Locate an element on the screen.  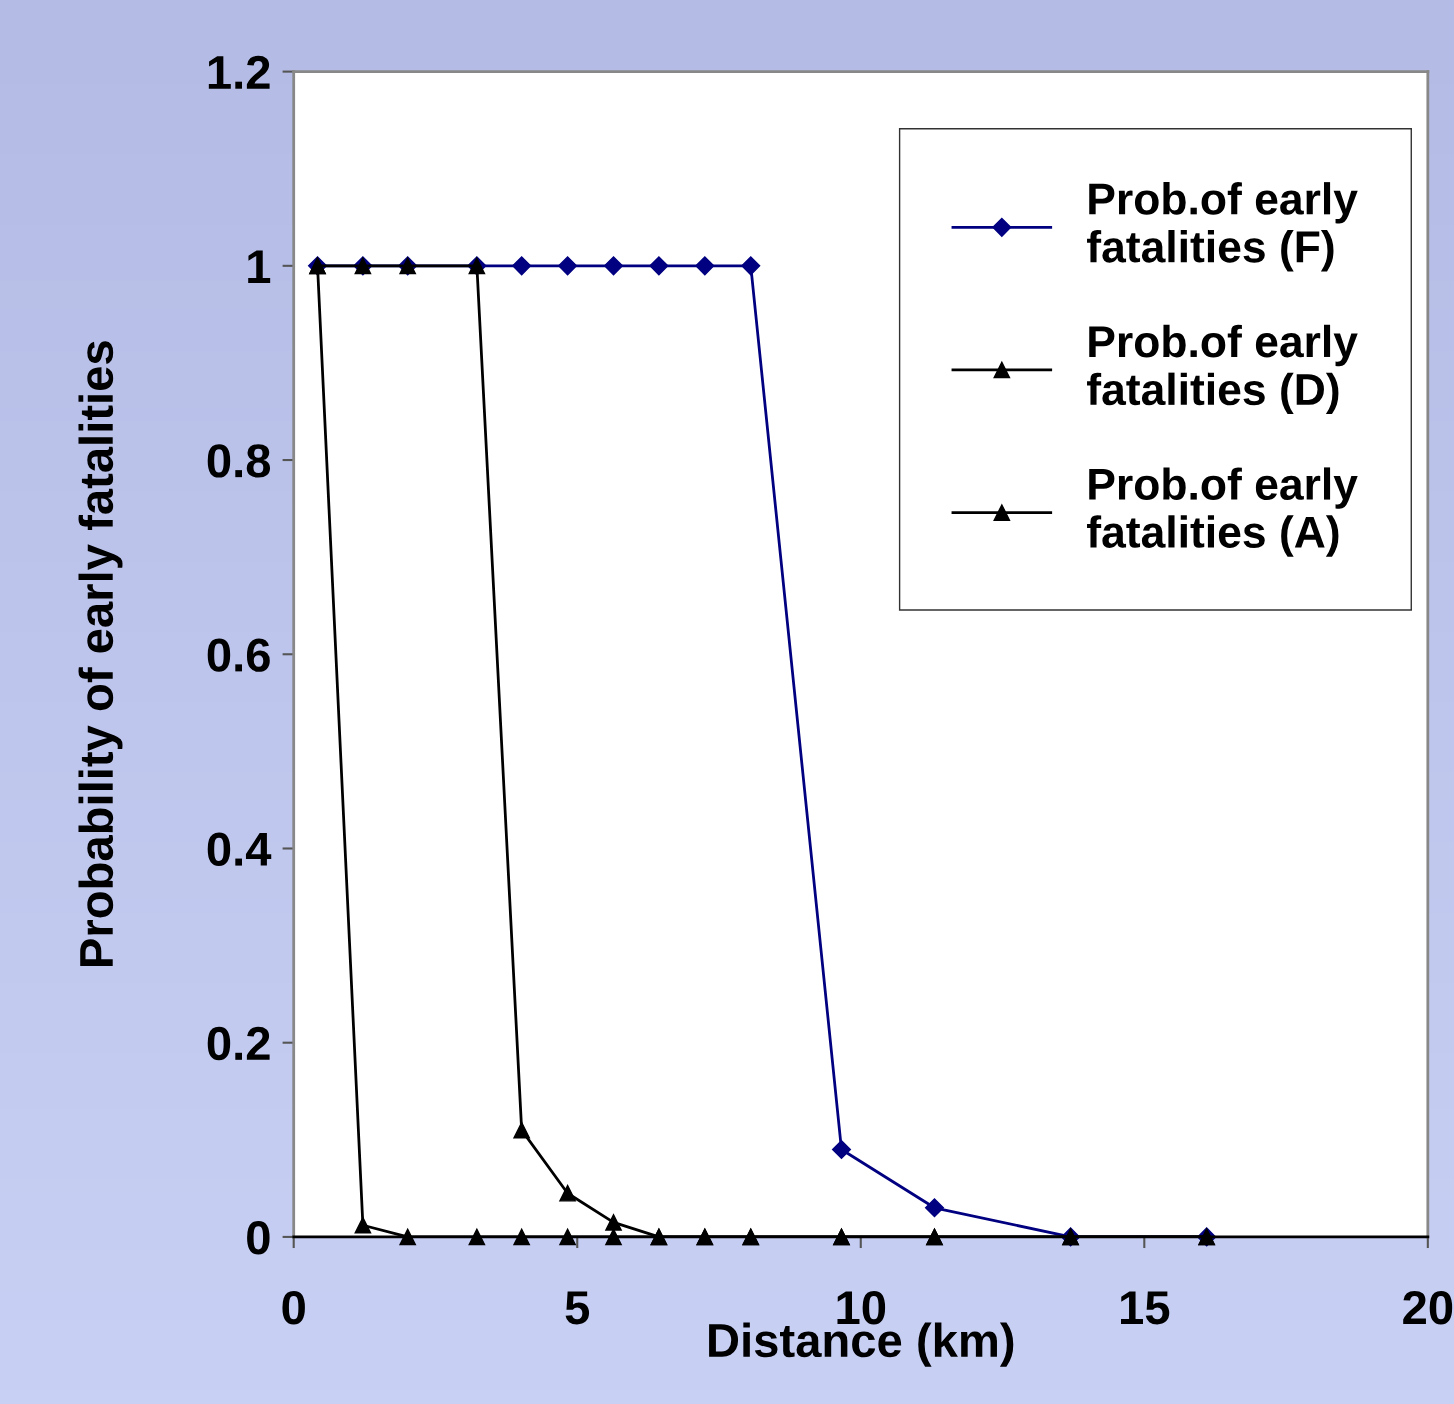
x-tick-label: 20 is located at coordinates (1428, 1307).